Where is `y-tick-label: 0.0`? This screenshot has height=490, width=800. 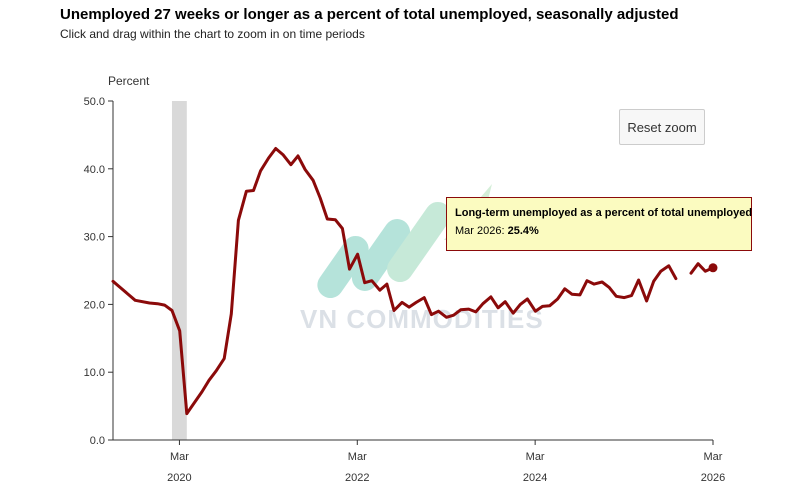
y-tick-label: 0.0 is located at coordinates (97, 441).